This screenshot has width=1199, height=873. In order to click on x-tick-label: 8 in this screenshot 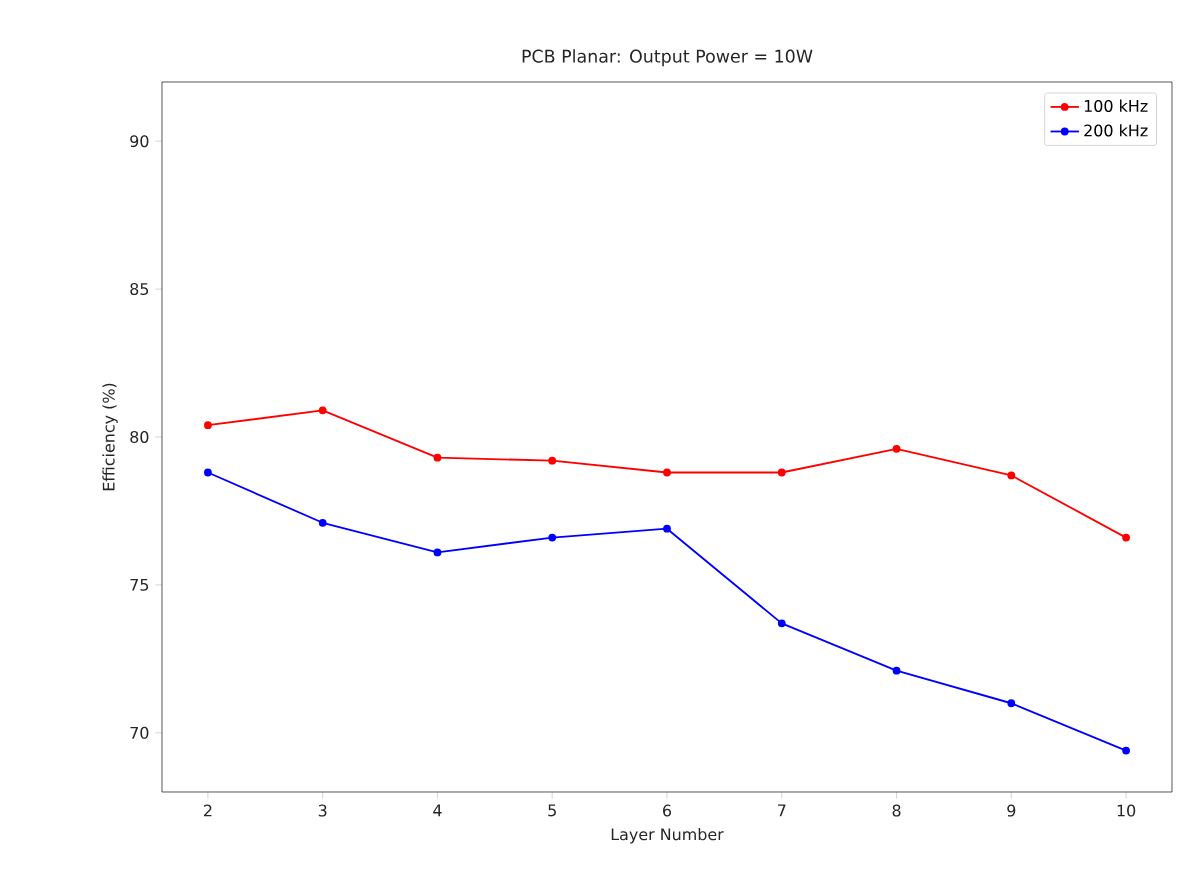, I will do `click(896, 810)`.